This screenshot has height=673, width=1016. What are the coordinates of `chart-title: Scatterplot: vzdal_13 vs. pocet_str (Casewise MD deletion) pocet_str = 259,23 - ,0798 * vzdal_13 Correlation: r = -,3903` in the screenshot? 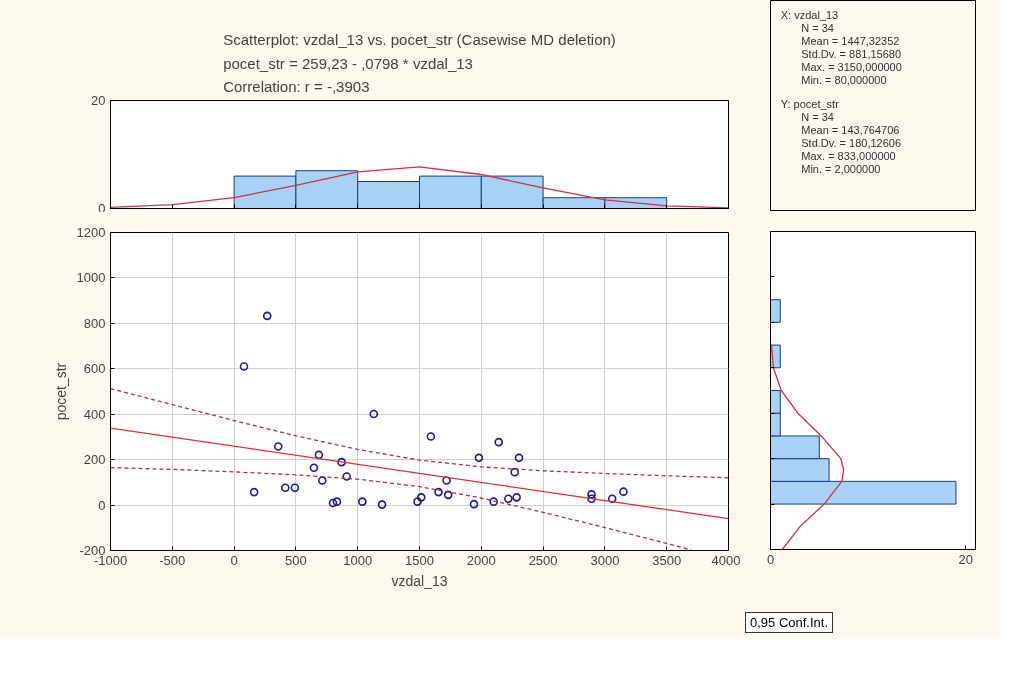 It's located at (419, 63).